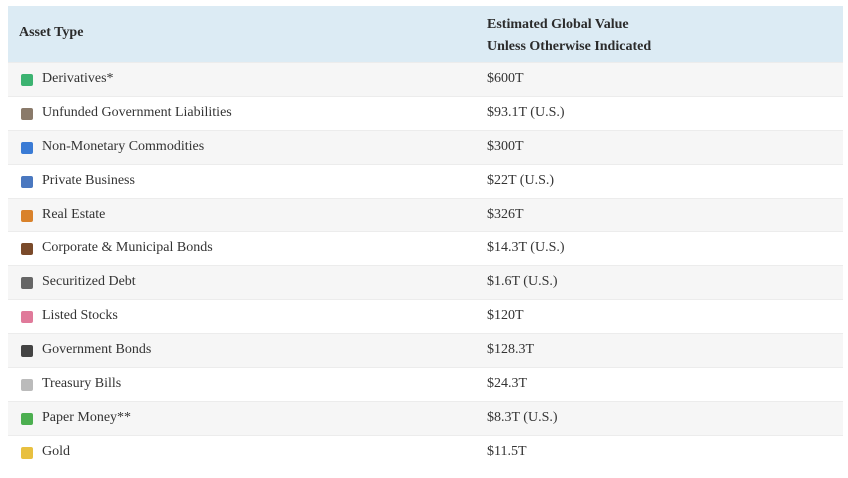 The width and height of the screenshot is (848, 478). I want to click on asset-type: Real Estate, so click(74, 214).